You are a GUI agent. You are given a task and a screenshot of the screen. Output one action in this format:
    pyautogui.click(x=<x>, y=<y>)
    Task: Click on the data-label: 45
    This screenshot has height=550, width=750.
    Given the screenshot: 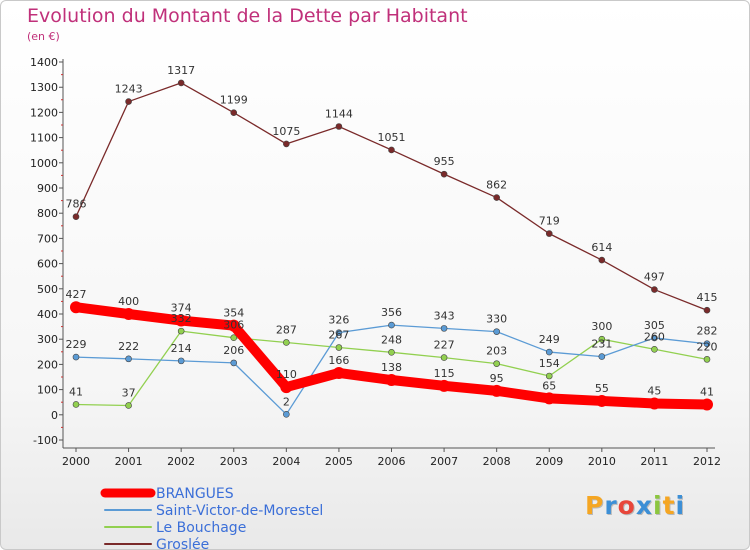 What is the action you would take?
    pyautogui.click(x=654, y=390)
    